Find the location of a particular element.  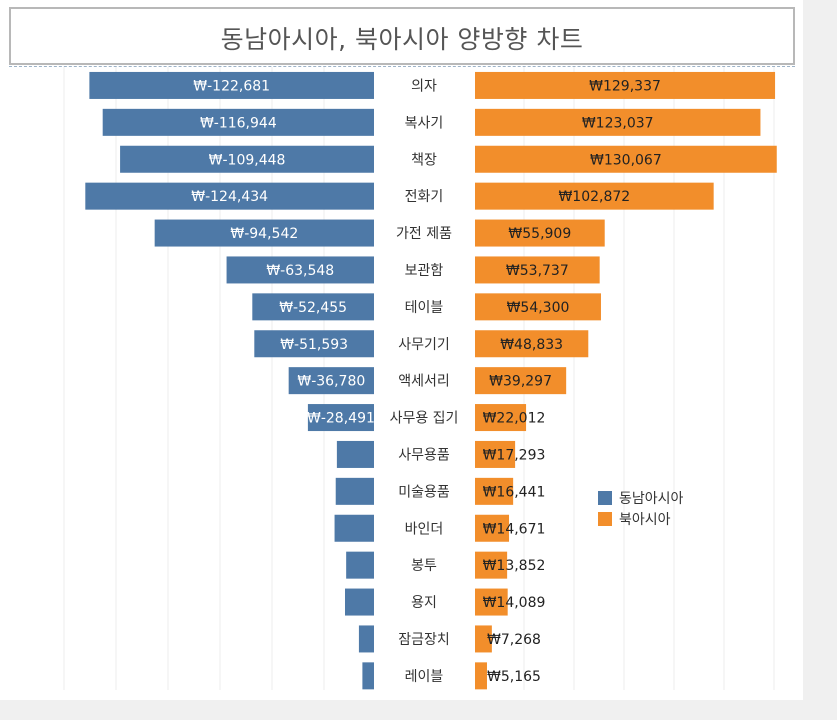

legend-item-north-asia: 북아시아 is located at coordinates (640, 518).